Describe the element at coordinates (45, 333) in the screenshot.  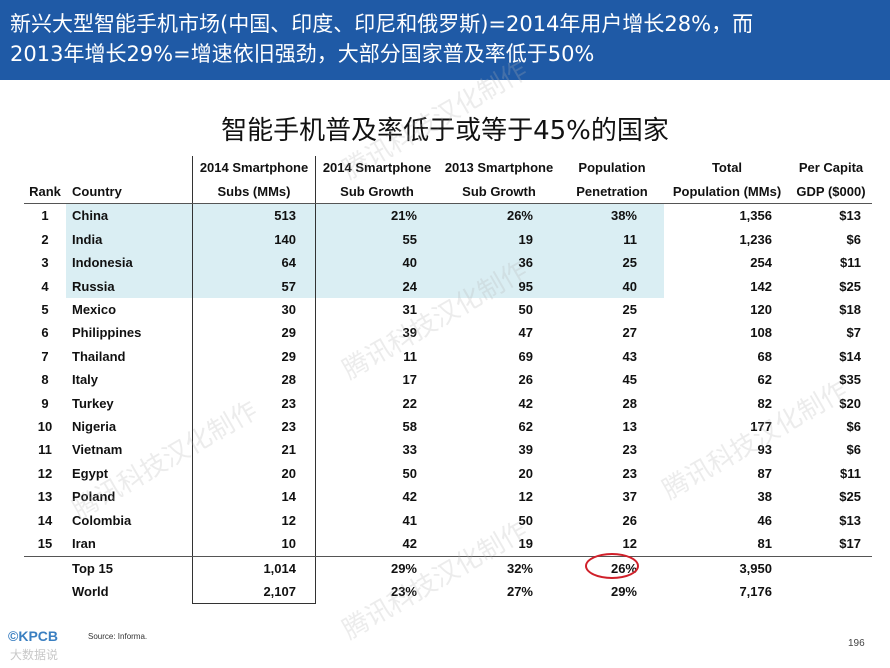
I see `rank-cell: 6` at that location.